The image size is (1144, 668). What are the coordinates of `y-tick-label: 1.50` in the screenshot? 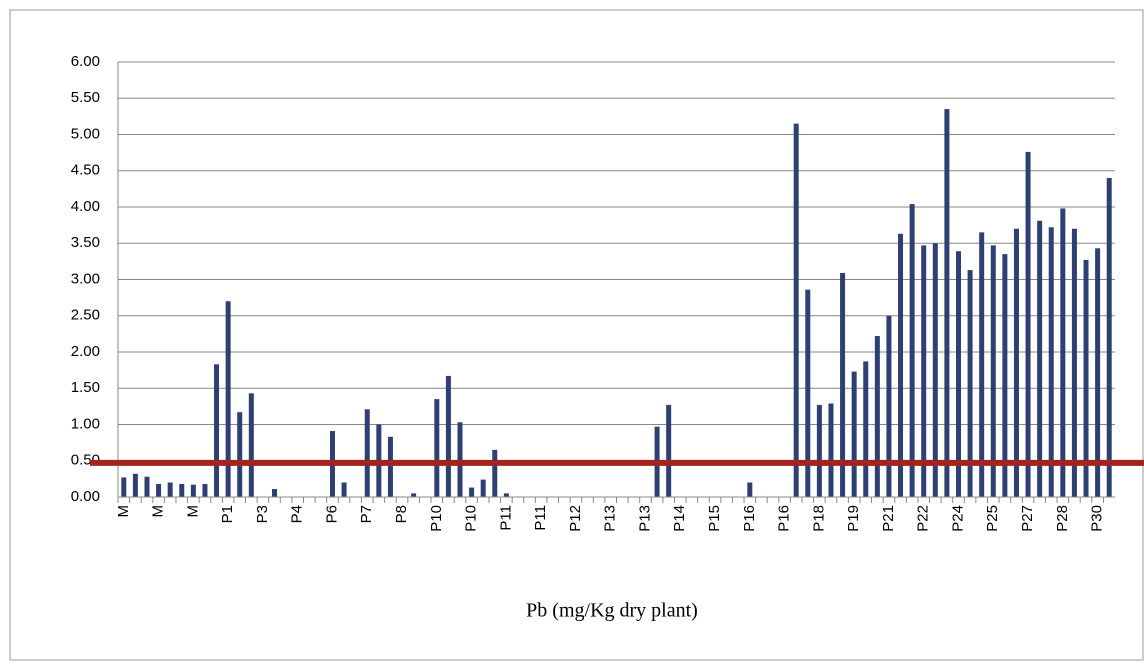 It's located at (85, 387).